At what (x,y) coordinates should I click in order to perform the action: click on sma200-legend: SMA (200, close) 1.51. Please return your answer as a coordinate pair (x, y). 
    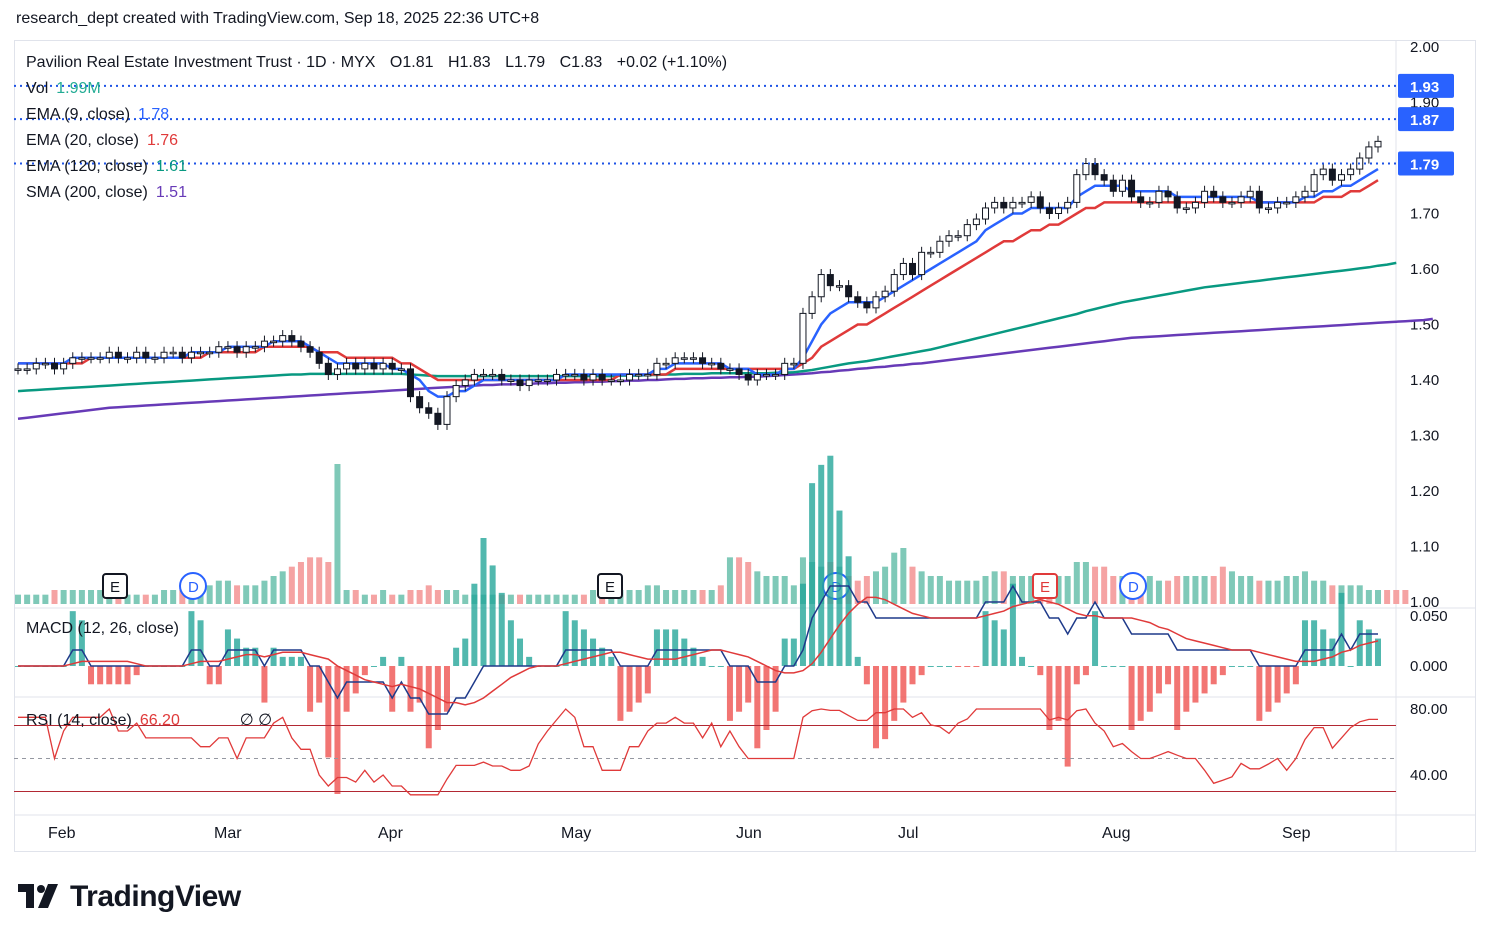
    Looking at the image, I should click on (106, 193).